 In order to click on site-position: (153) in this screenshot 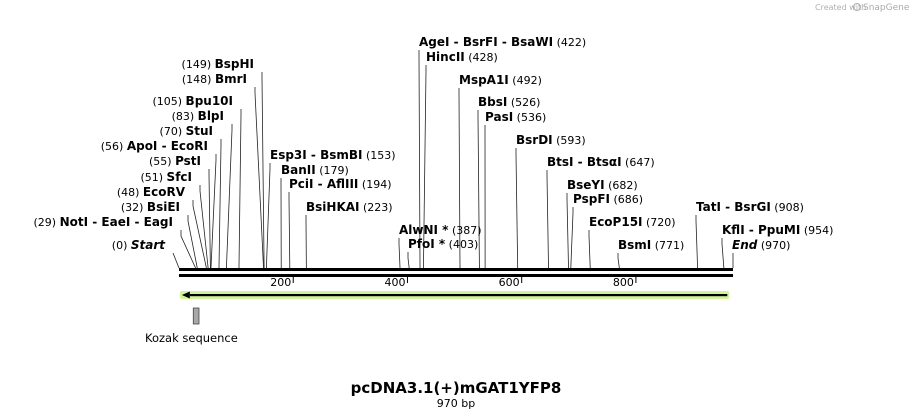, I will do `click(378, 155)`.